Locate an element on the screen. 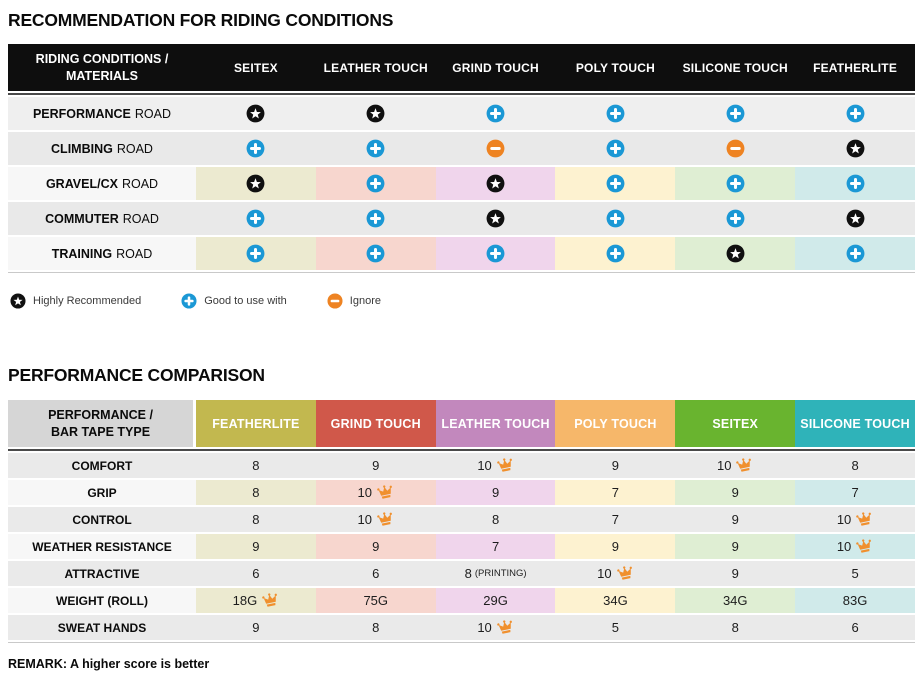 The height and width of the screenshot is (674, 923). score-value: 75G is located at coordinates (376, 600).